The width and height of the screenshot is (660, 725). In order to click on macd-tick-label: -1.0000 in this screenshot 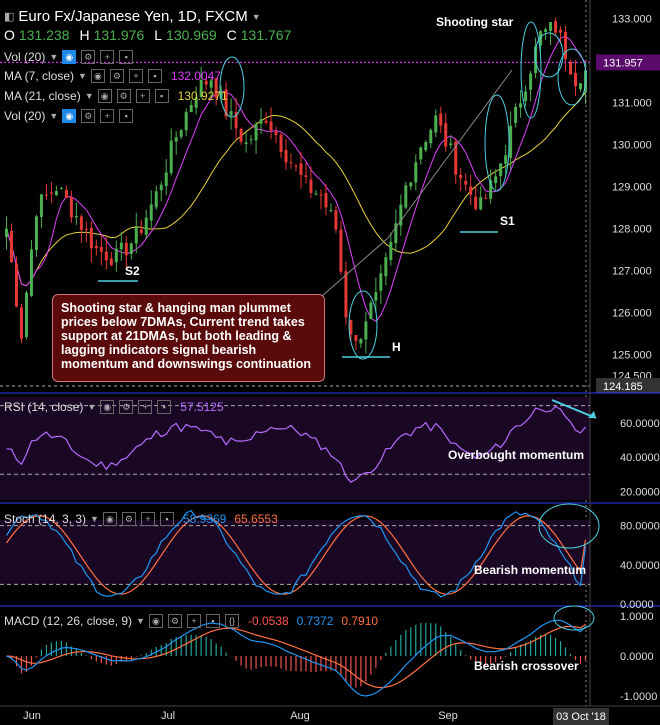, I will do `click(638, 697)`.